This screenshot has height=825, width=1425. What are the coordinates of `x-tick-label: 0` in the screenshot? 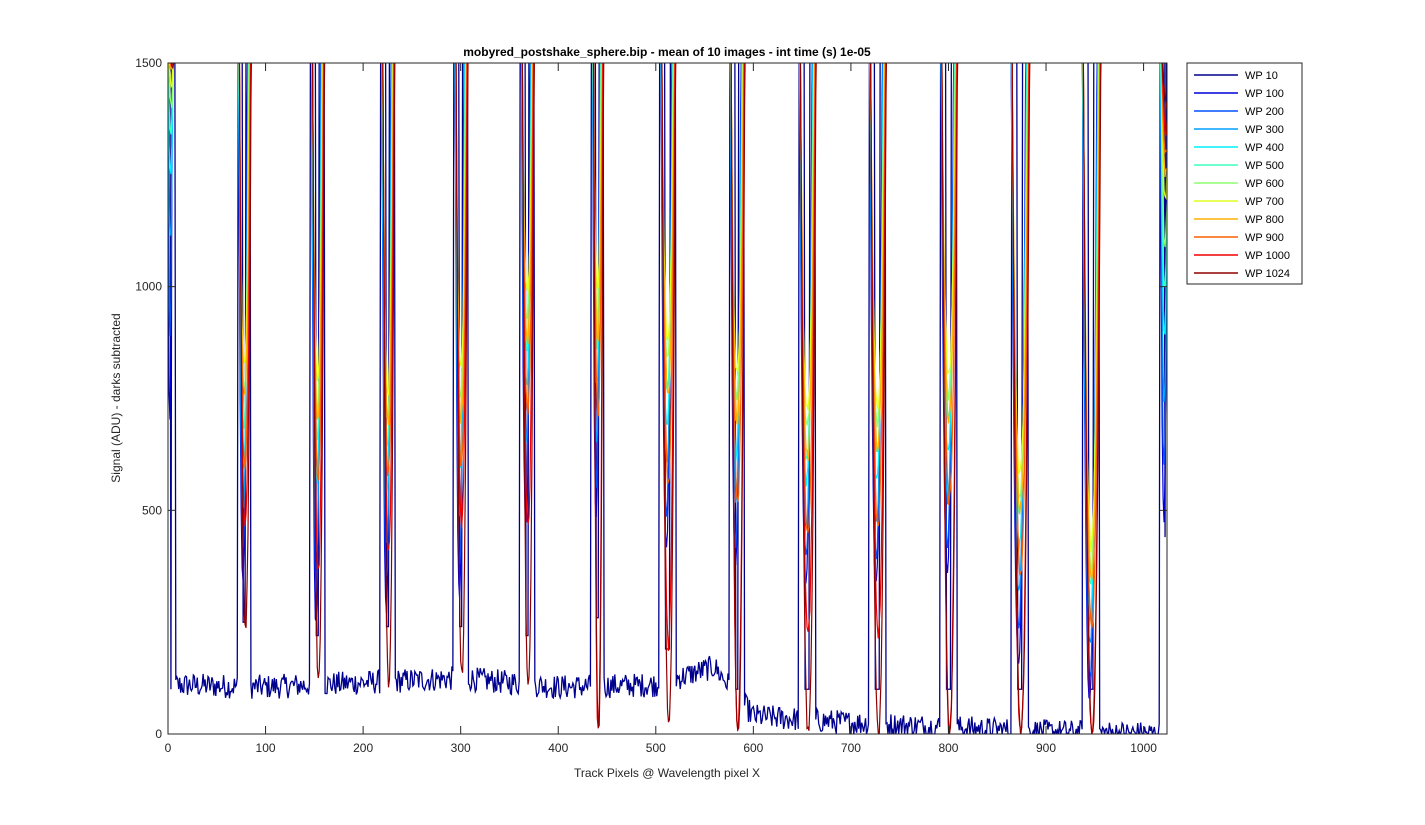 It's located at (168, 748).